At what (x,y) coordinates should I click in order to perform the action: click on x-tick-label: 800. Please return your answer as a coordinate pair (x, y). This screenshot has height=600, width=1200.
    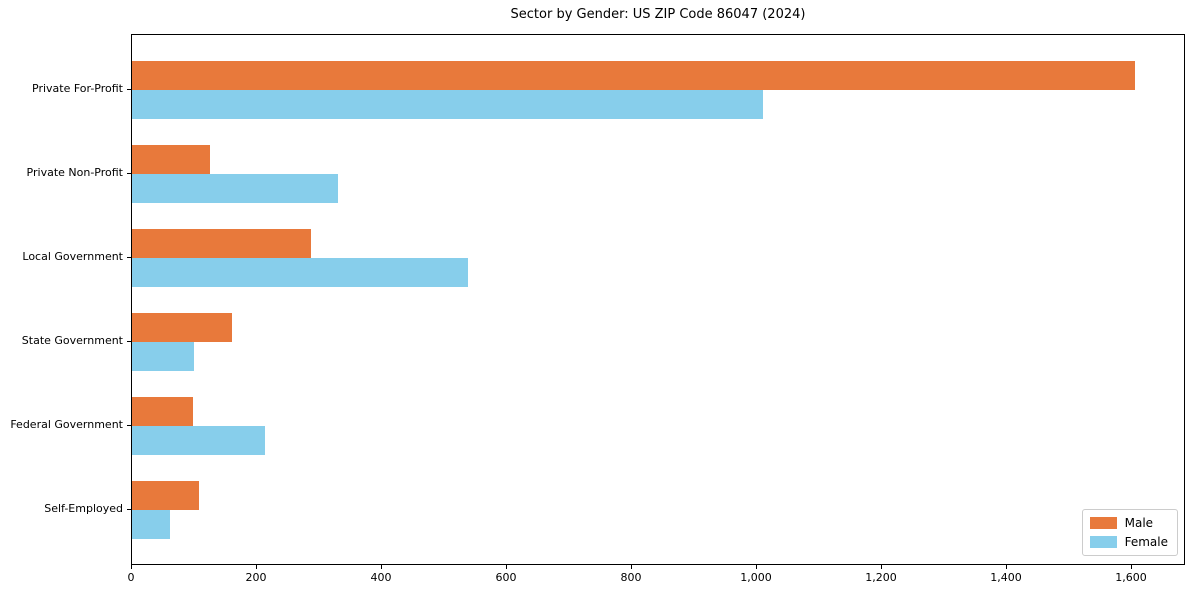
    Looking at the image, I should click on (631, 577).